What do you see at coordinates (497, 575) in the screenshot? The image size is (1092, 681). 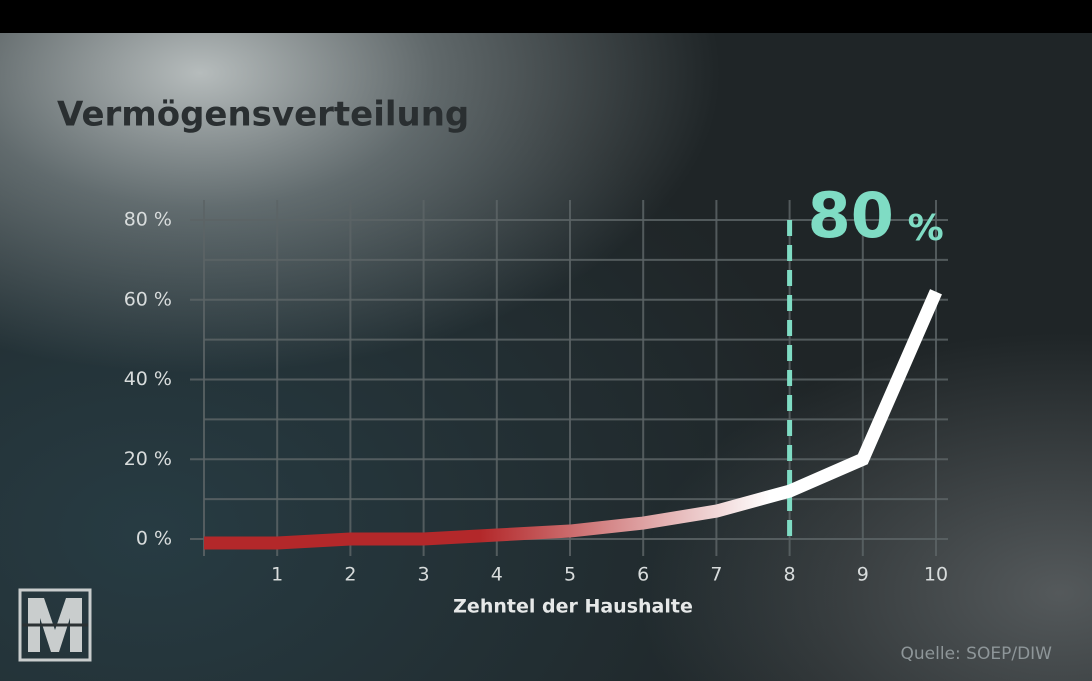 I see `x-tick-label: 4` at bounding box center [497, 575].